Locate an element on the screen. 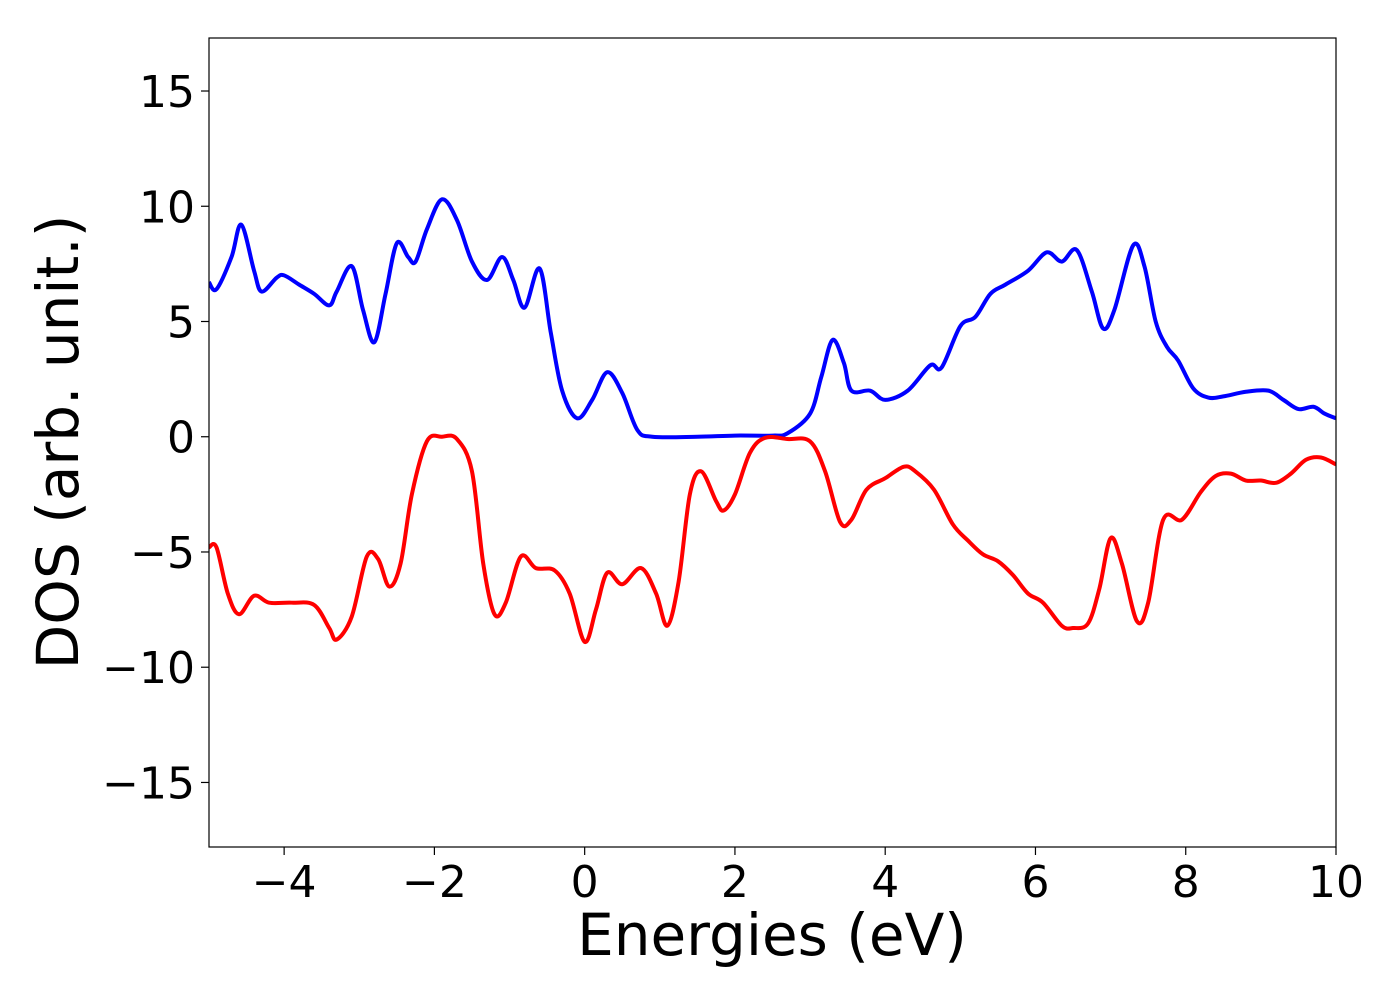 Image resolution: width=1400 pixels, height=1000 pixels. y-tick-label: 10 is located at coordinates (167, 207).